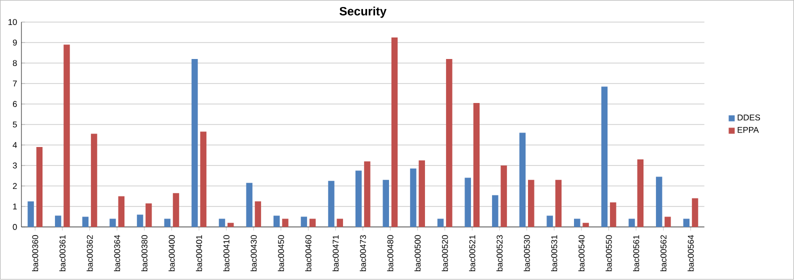  What do you see at coordinates (417, 253) in the screenshot?
I see `x-tick-label: bac00500` at bounding box center [417, 253].